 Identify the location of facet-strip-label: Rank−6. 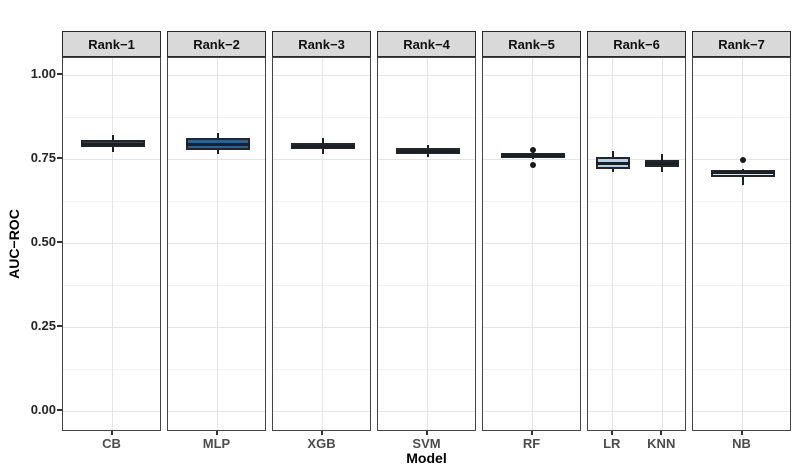
(636, 44).